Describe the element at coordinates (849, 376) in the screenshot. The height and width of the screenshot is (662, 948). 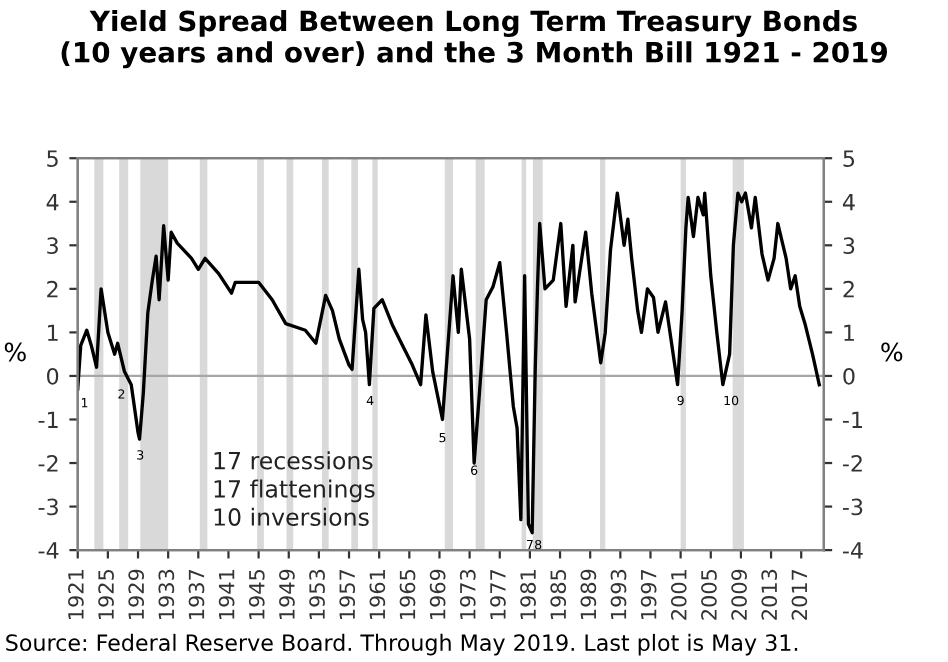
I see `y2-tick-label: 0` at that location.